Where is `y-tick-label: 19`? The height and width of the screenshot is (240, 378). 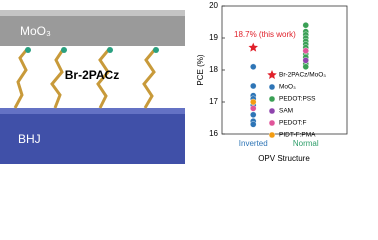
y-tick-label: 19 is located at coordinates (213, 37).